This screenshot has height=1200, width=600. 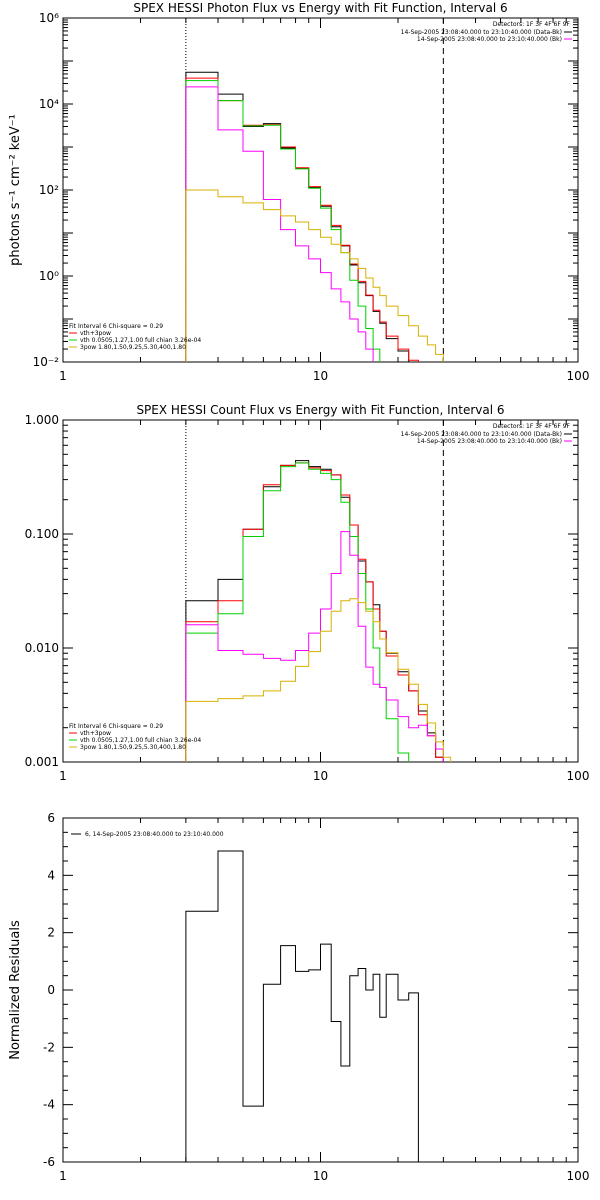 I want to click on y-tick-label: -2, so click(x=49, y=1047).